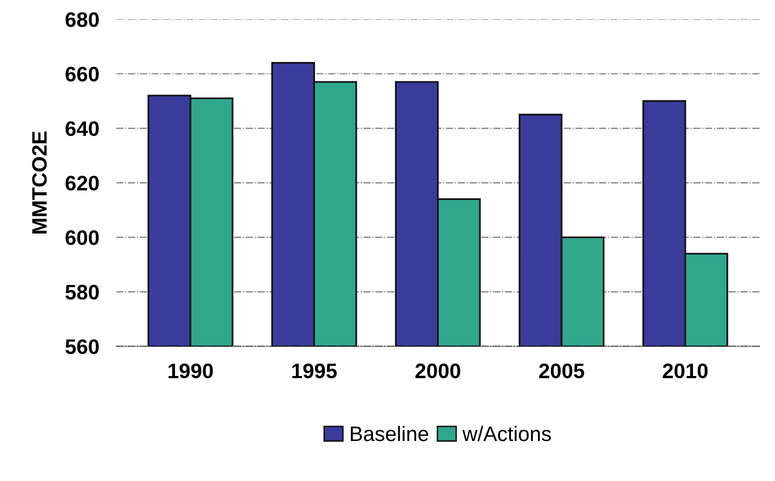  I want to click on y-tick-label: 680, so click(82, 19).